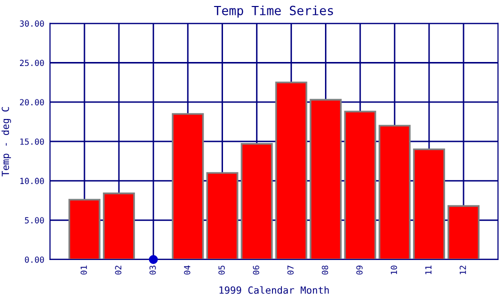 The width and height of the screenshot is (500, 300). I want to click on x-tick-label: 12, so click(463, 270).